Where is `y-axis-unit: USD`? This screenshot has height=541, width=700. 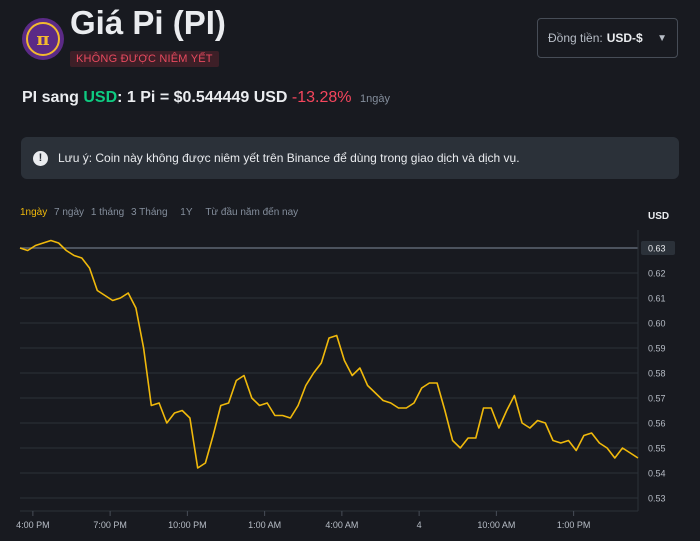 y-axis-unit: USD is located at coordinates (659, 216).